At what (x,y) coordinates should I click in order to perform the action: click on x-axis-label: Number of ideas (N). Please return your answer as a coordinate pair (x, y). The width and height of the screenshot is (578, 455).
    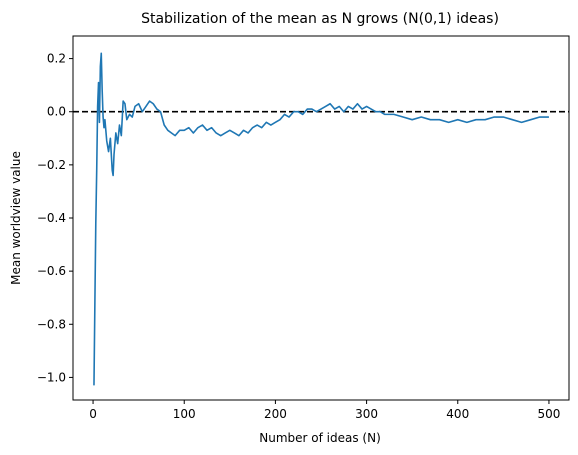
    Looking at the image, I should click on (320, 438).